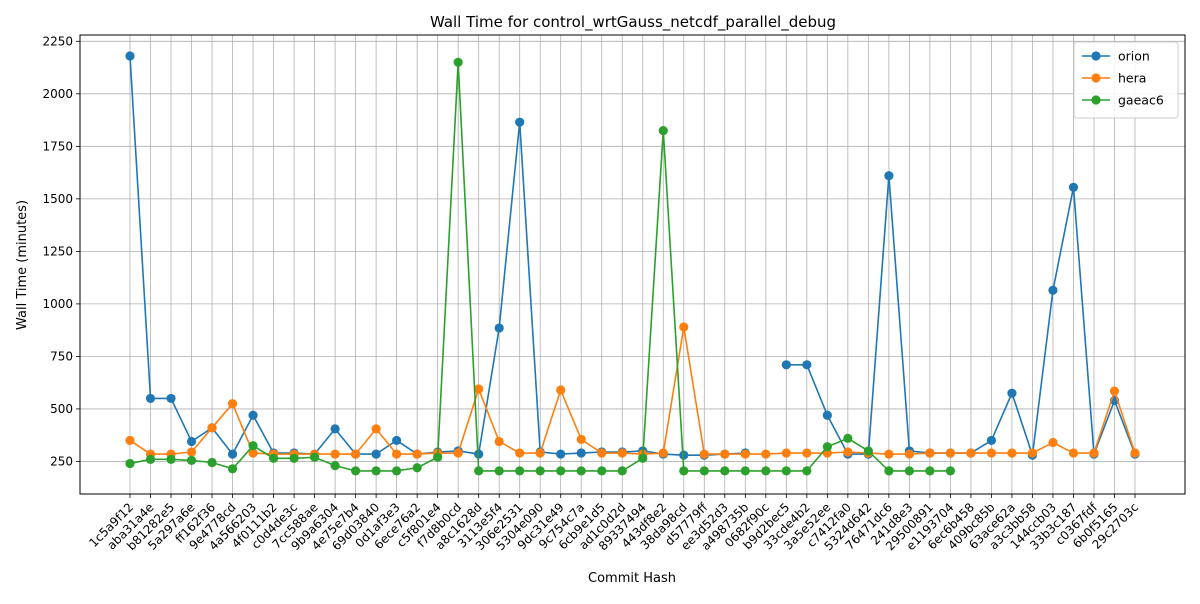  I want to click on x-axis-title: Commit Hash, so click(632, 578).